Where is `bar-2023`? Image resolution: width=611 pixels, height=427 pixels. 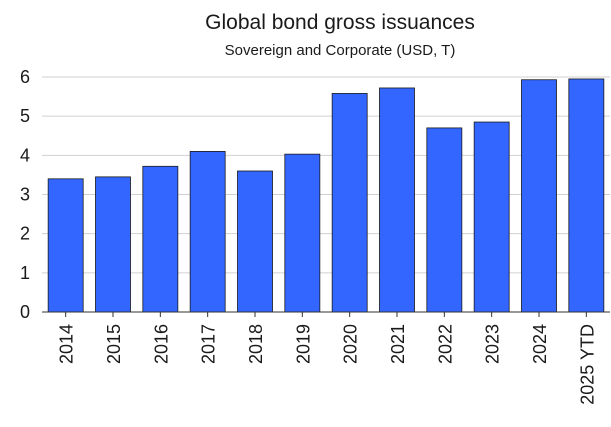 bar-2023 is located at coordinates (491, 217).